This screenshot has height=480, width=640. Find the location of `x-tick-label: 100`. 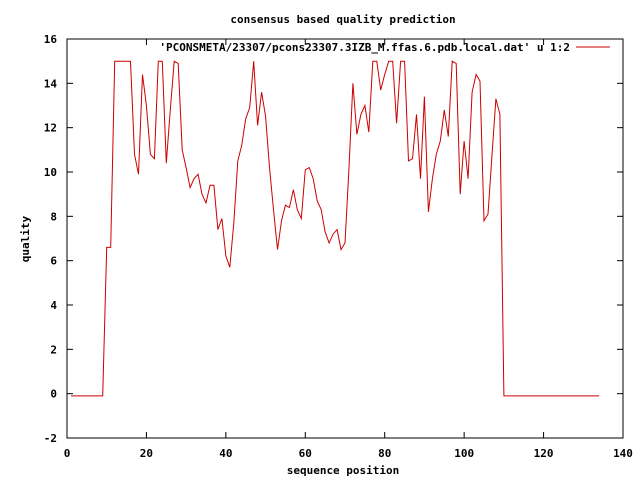

x-tick-label: 100 is located at coordinates (464, 453).